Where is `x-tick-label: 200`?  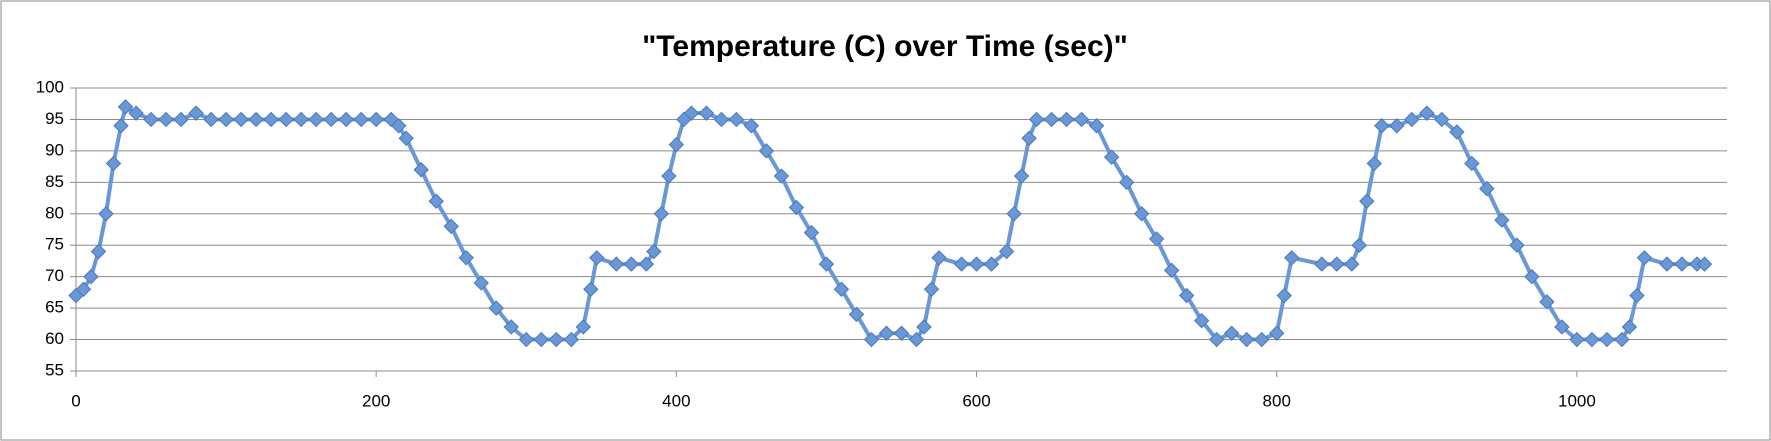 x-tick-label: 200 is located at coordinates (376, 400).